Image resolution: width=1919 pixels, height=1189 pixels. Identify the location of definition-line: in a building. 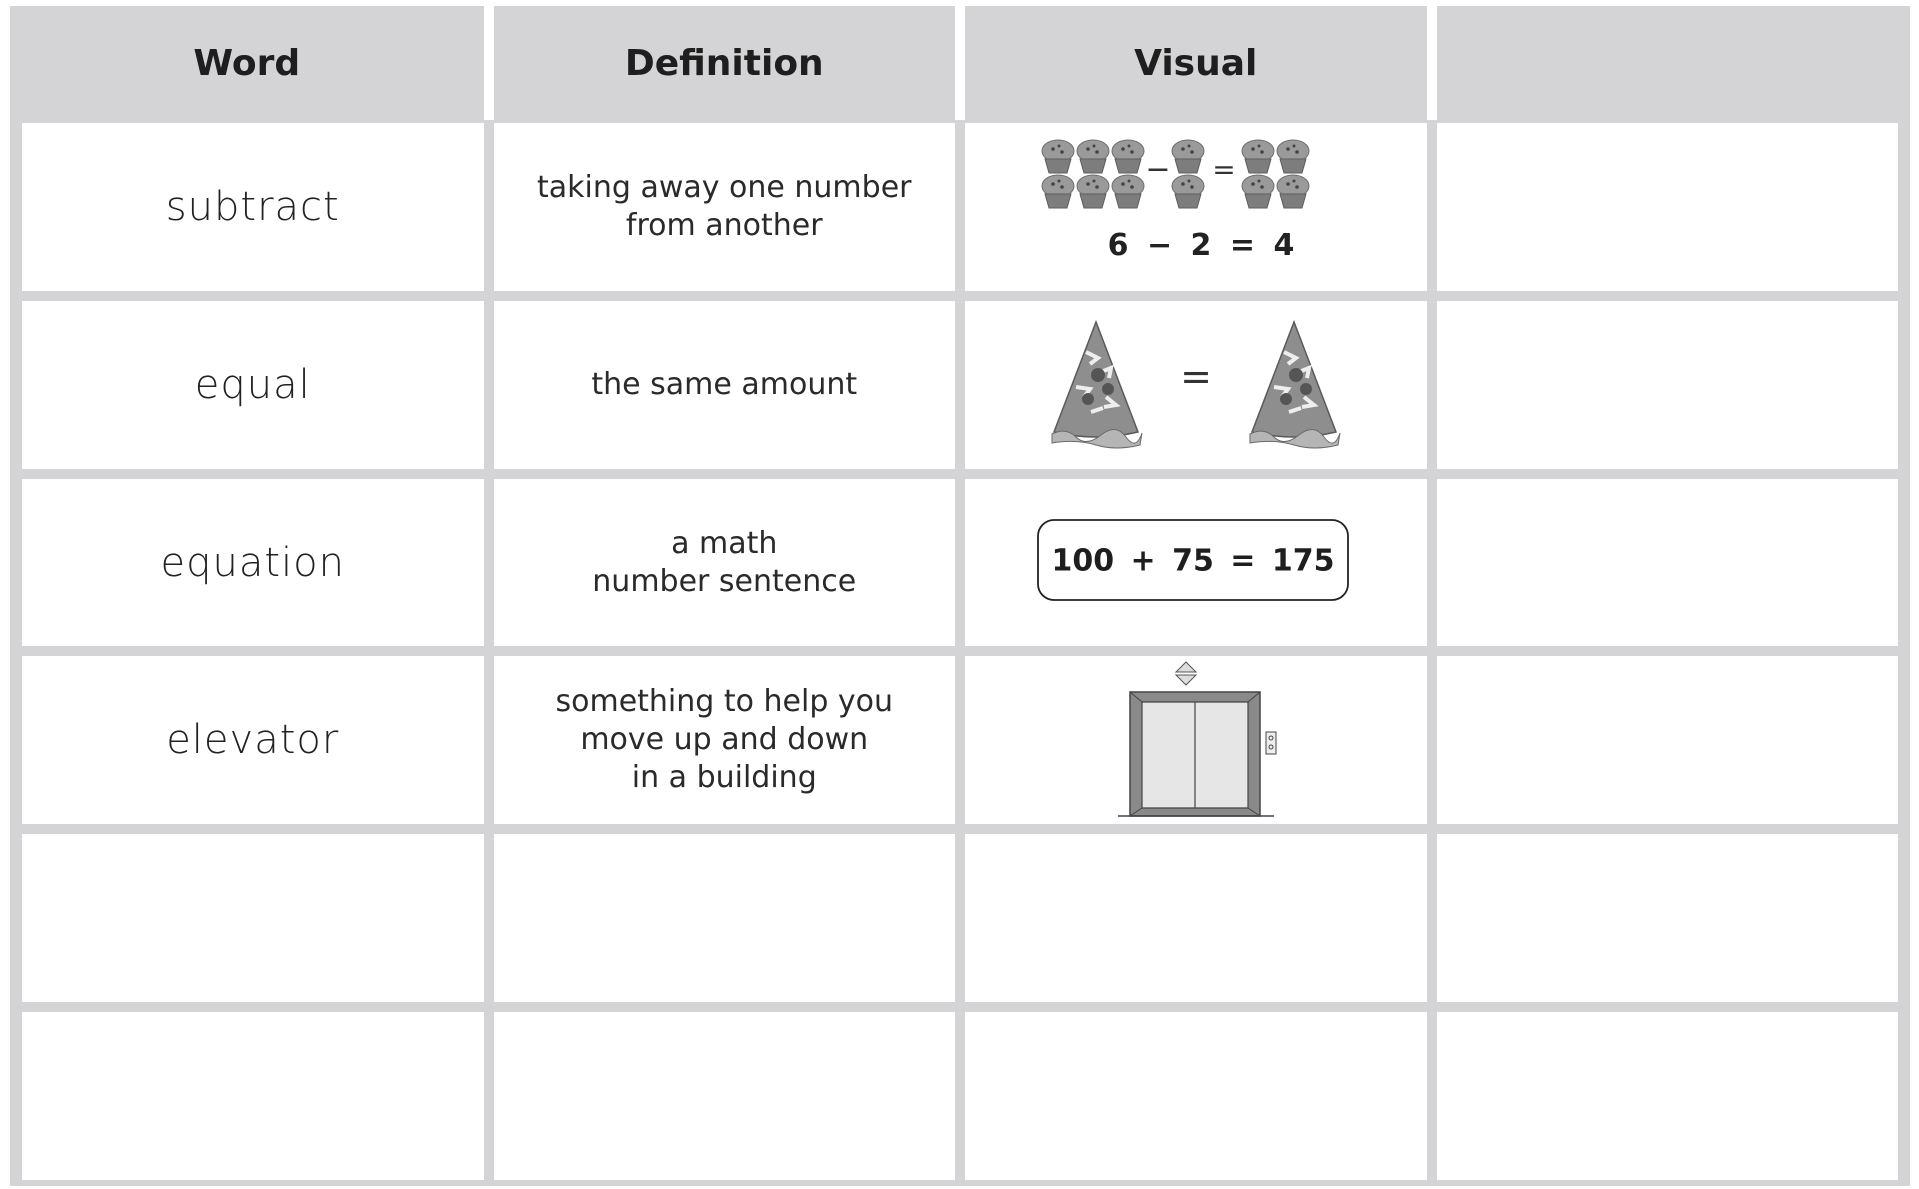
(724, 778).